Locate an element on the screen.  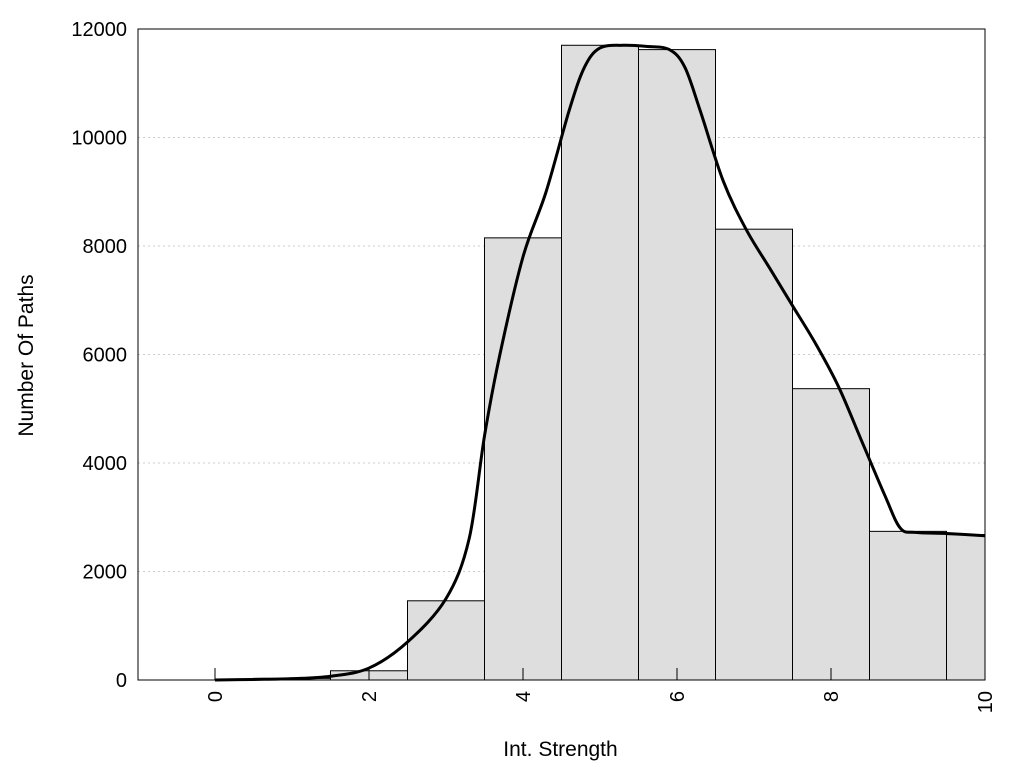
x-axis-title: Int. Strength is located at coordinates (560, 749).